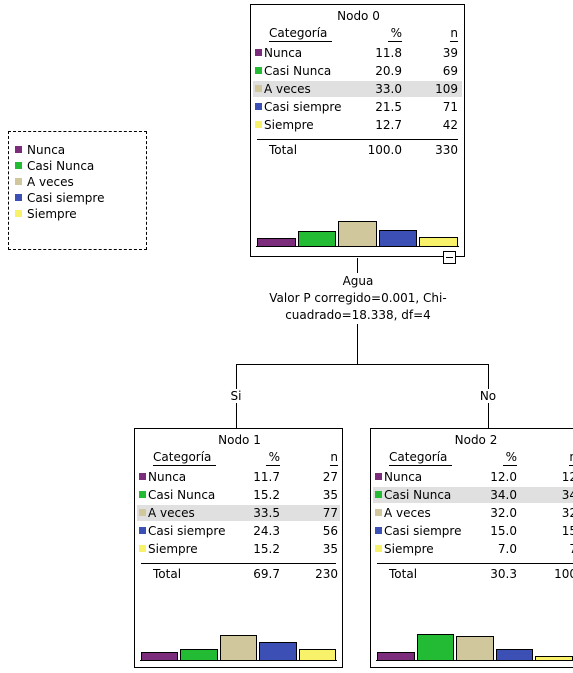 The image size is (573, 673). What do you see at coordinates (567, 477) in the screenshot?
I see `count-value: 12` at bounding box center [567, 477].